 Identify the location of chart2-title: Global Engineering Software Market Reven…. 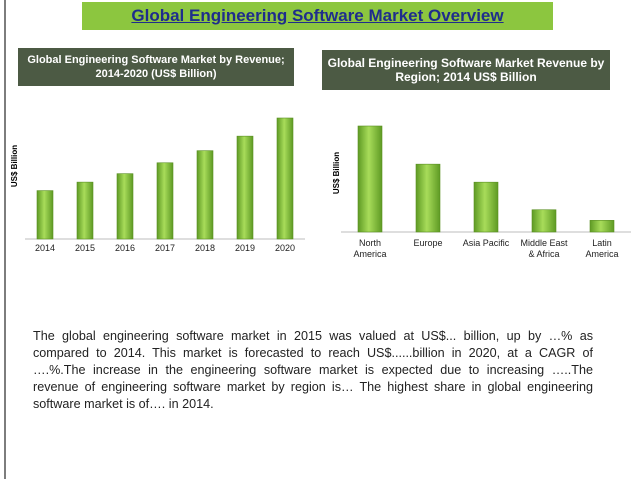
(466, 70).